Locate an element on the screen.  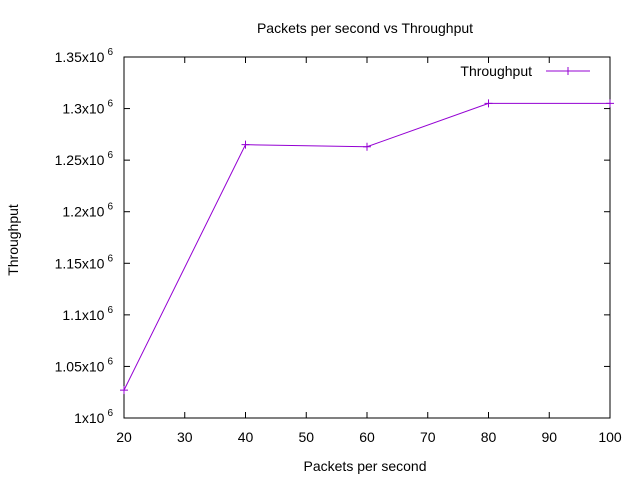
y-tick-mantissa: 1.1 is located at coordinates (72, 315).